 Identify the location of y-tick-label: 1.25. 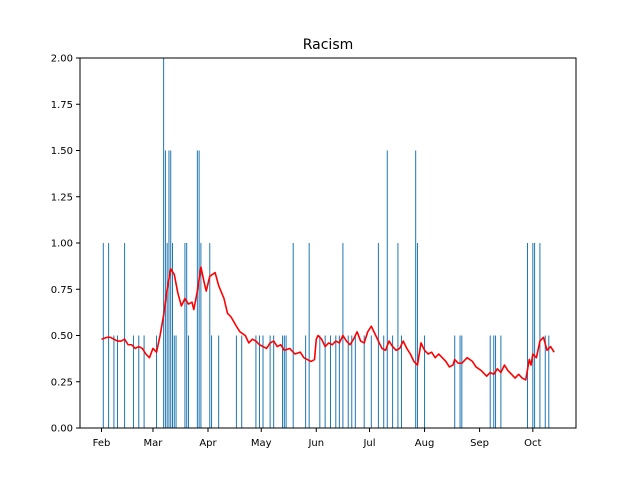
(62, 197).